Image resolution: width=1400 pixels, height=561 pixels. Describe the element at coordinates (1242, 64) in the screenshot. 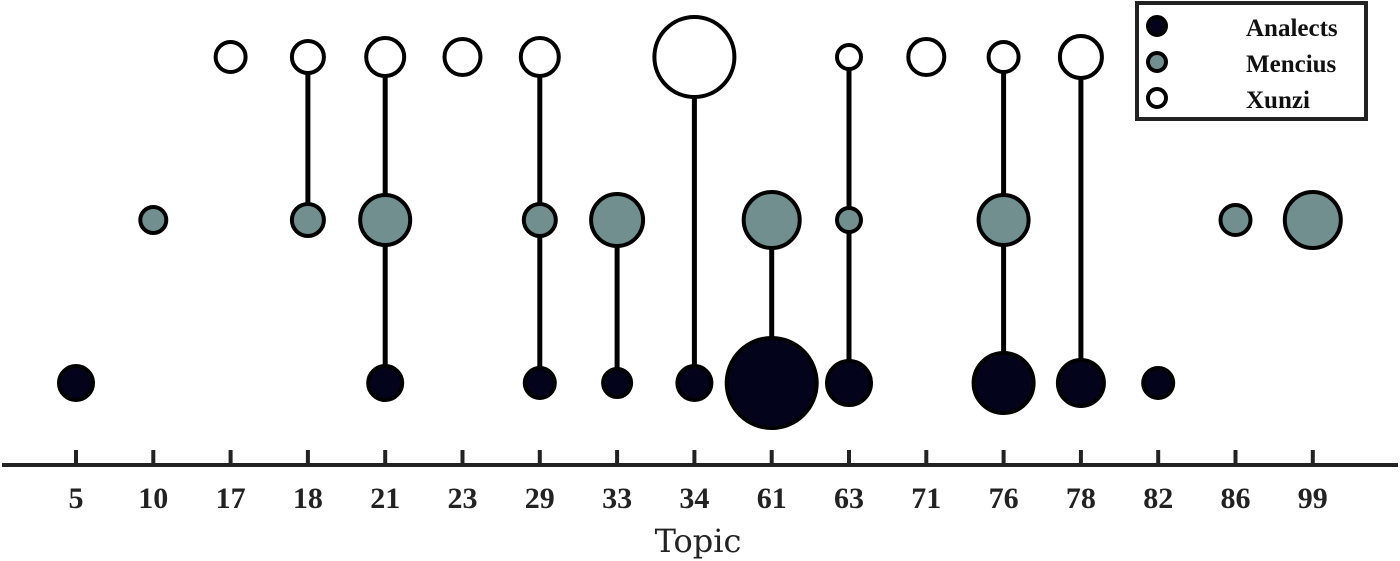

I see `legend-items: Analects Mencius Xunzi` at that location.